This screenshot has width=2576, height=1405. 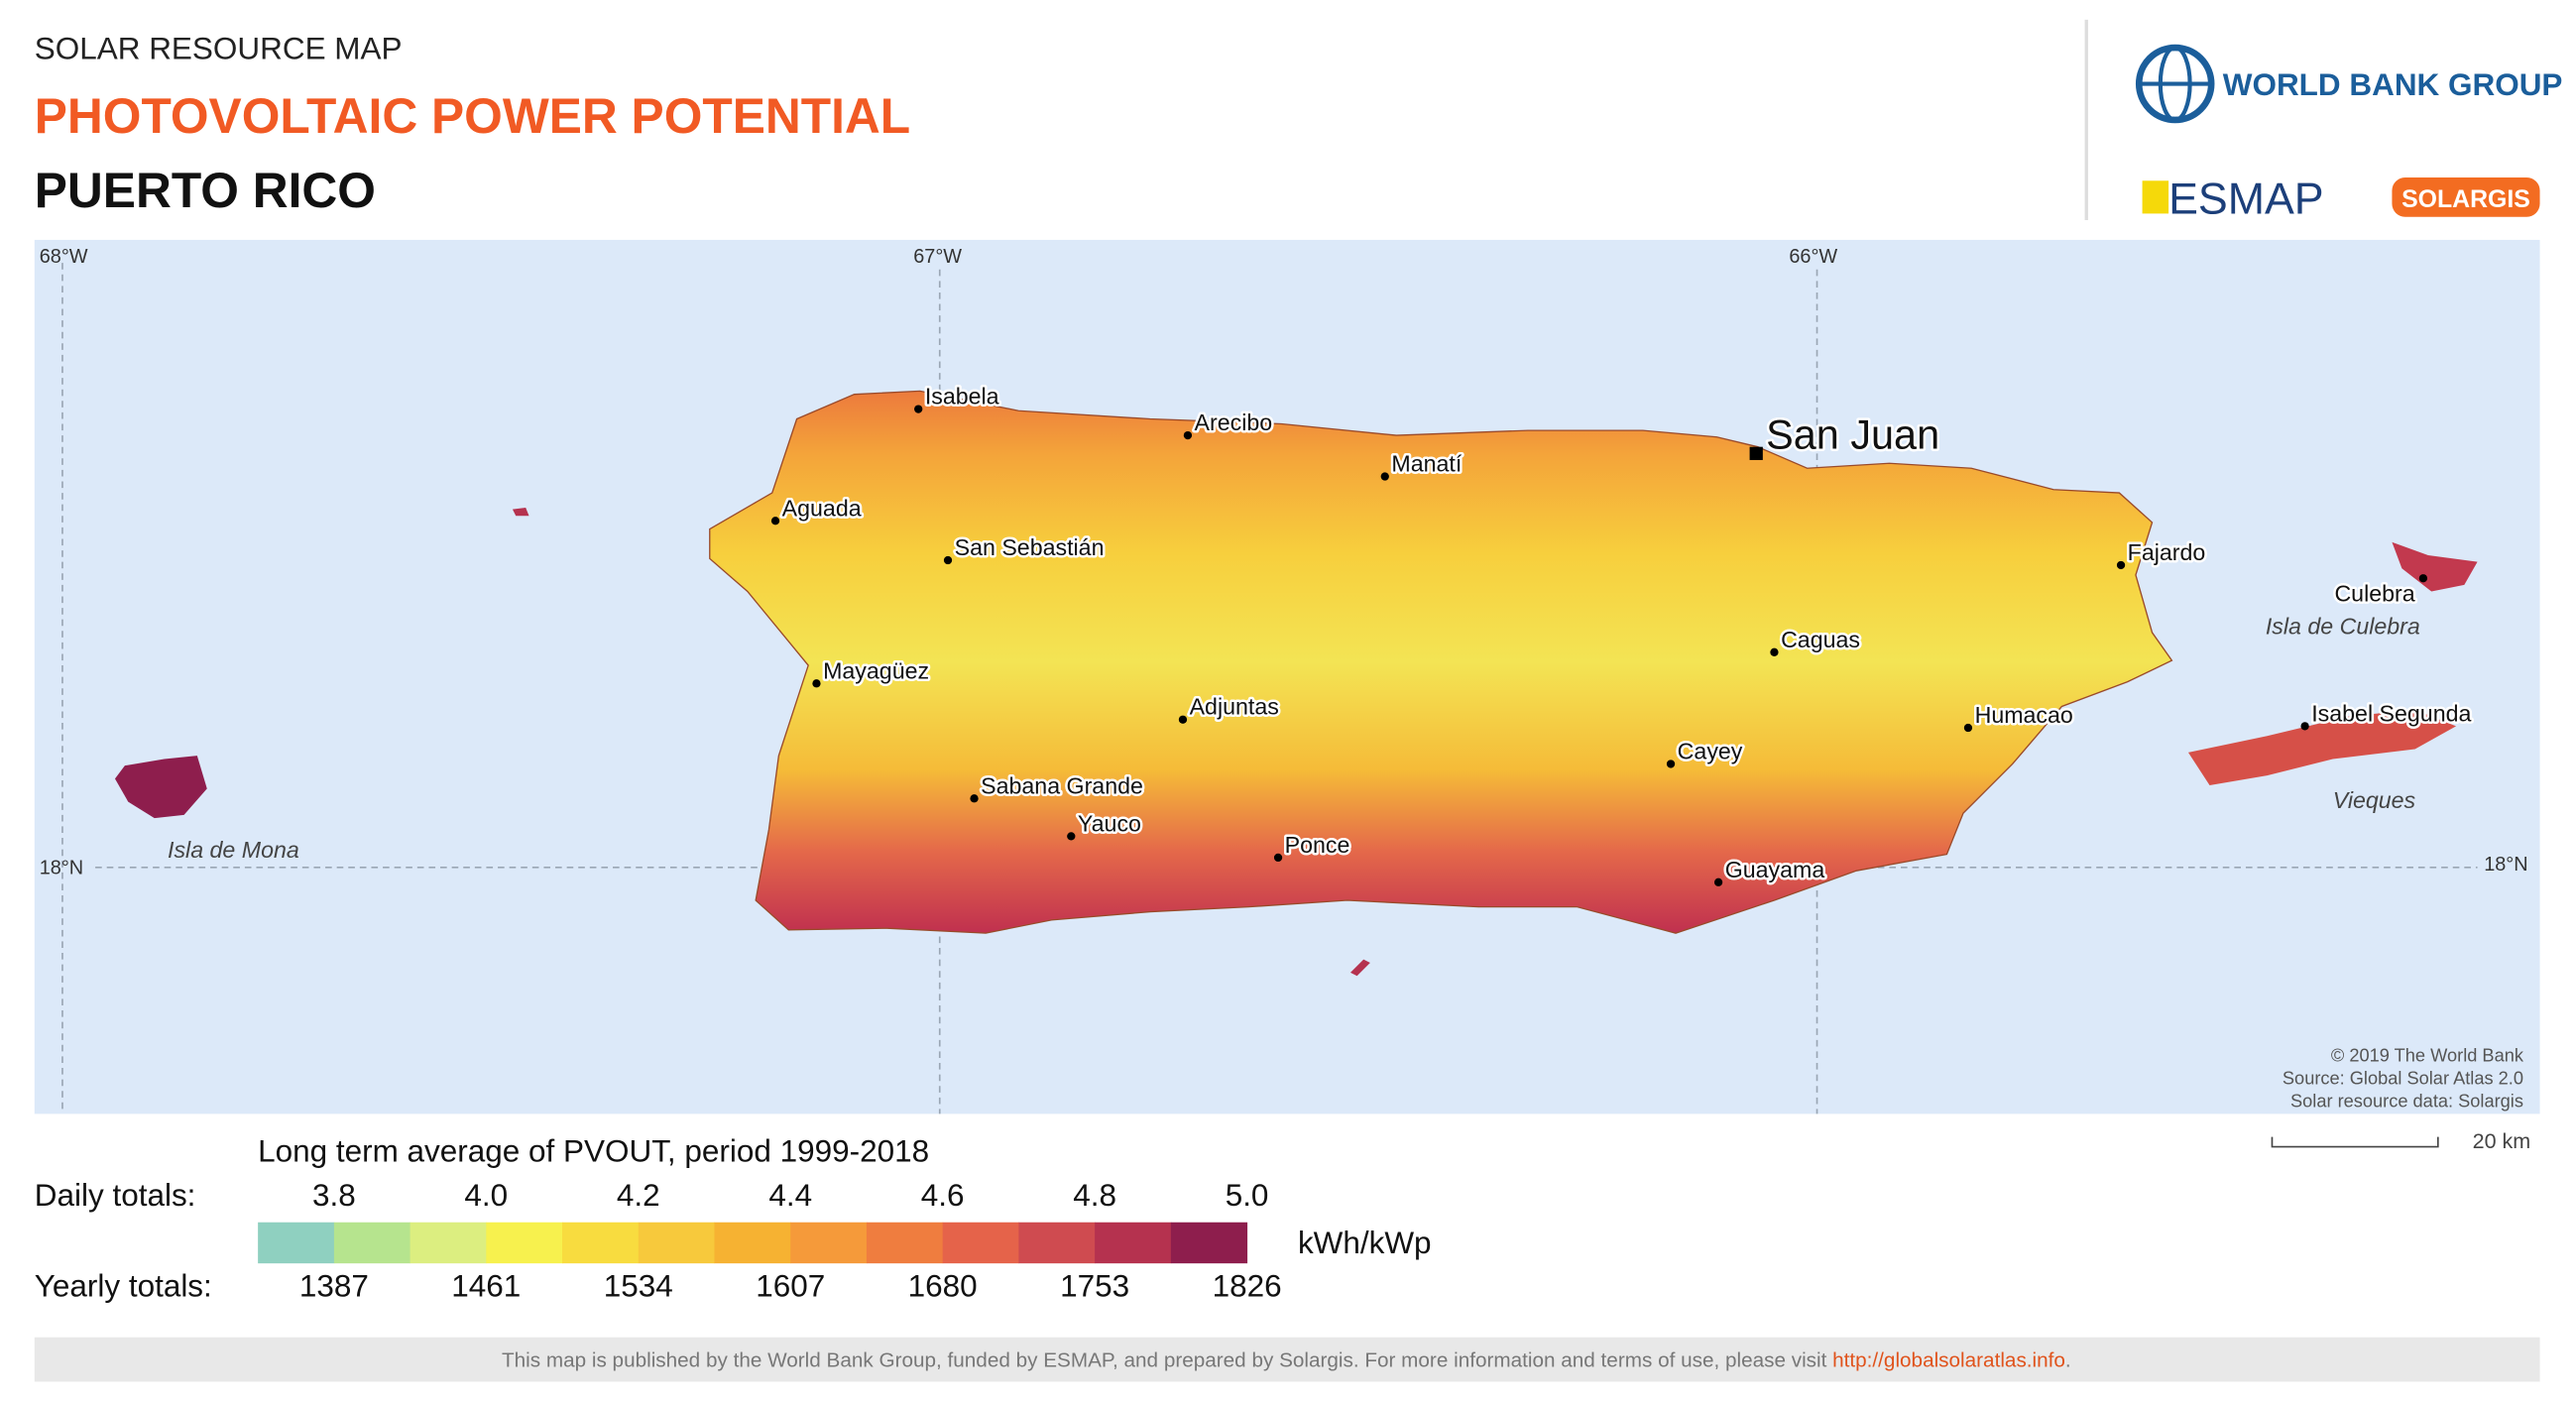 What do you see at coordinates (64, 257) in the screenshot?
I see `graticule-label: 68°W` at bounding box center [64, 257].